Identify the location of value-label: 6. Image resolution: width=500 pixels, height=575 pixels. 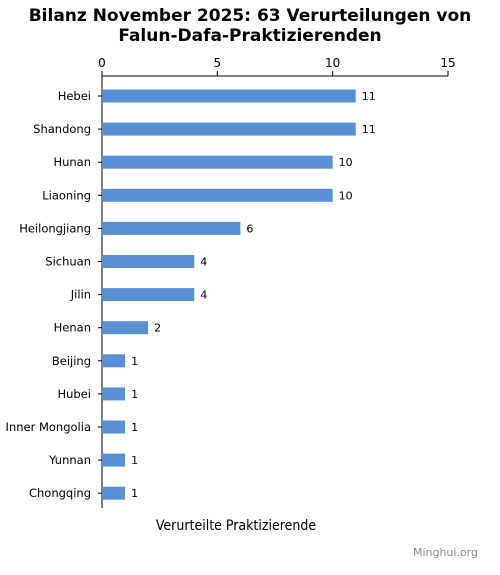
(249, 228).